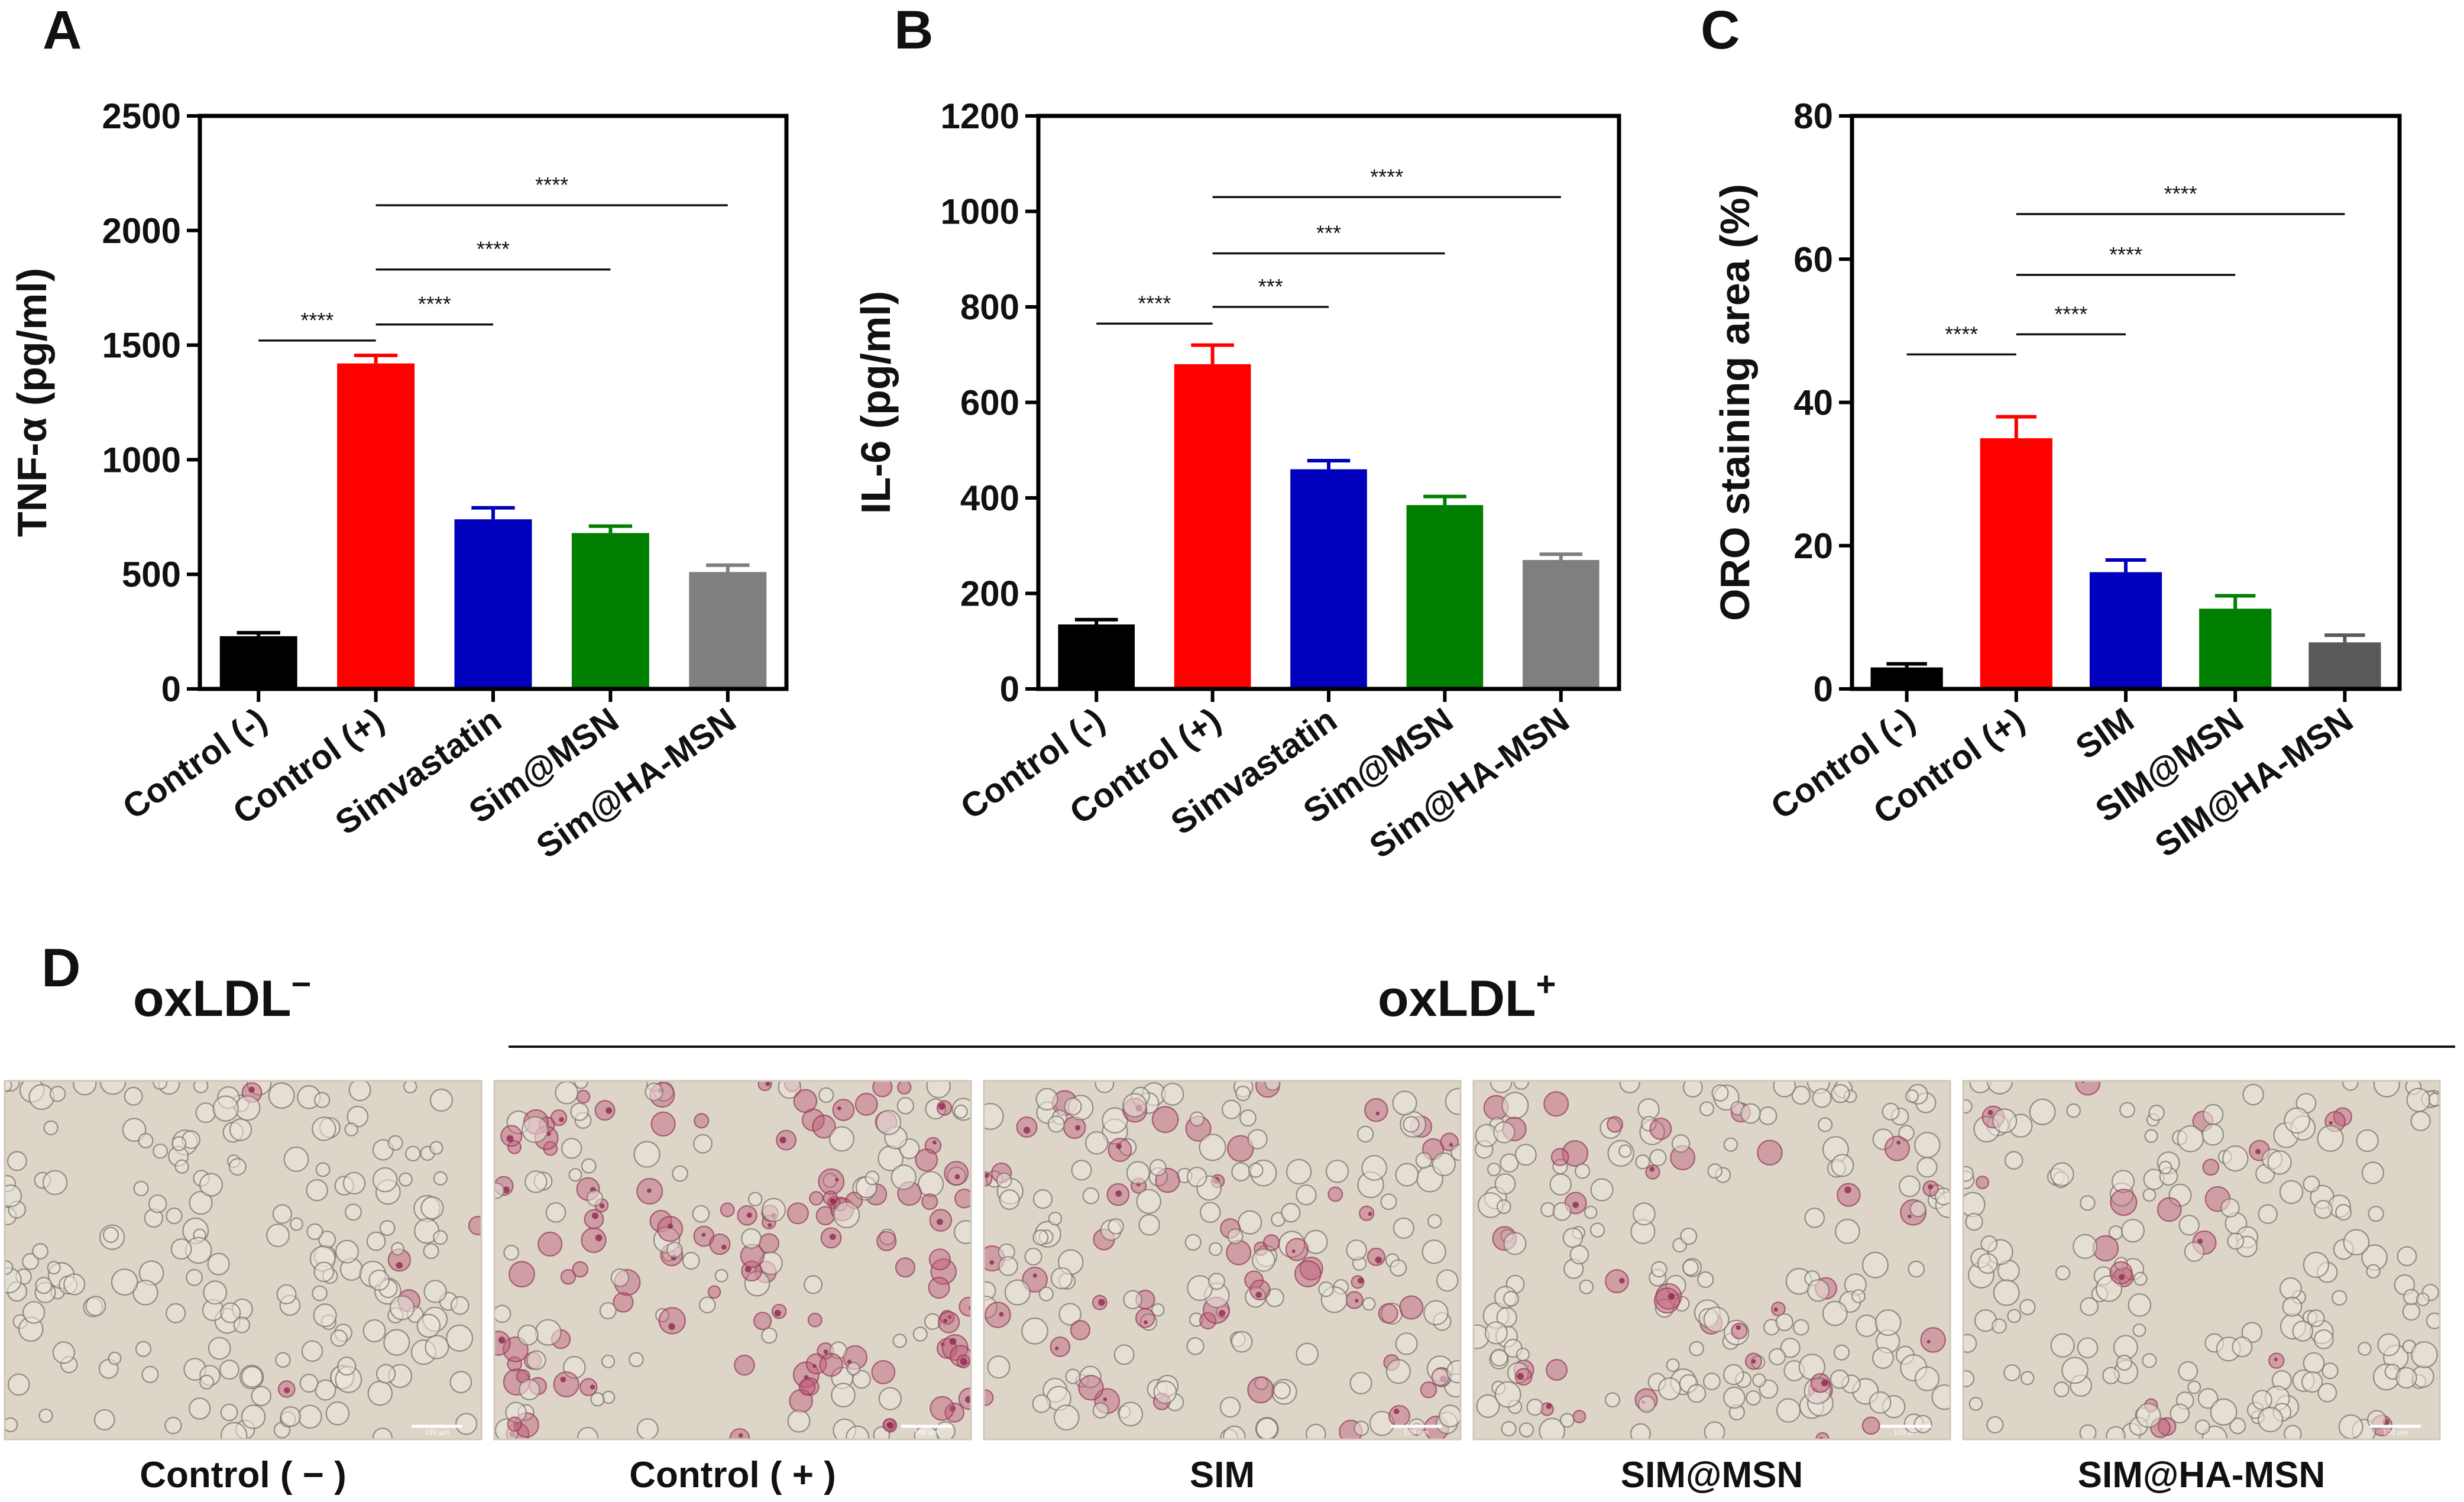  I want to click on y-tick-label: 1500, so click(141, 345).